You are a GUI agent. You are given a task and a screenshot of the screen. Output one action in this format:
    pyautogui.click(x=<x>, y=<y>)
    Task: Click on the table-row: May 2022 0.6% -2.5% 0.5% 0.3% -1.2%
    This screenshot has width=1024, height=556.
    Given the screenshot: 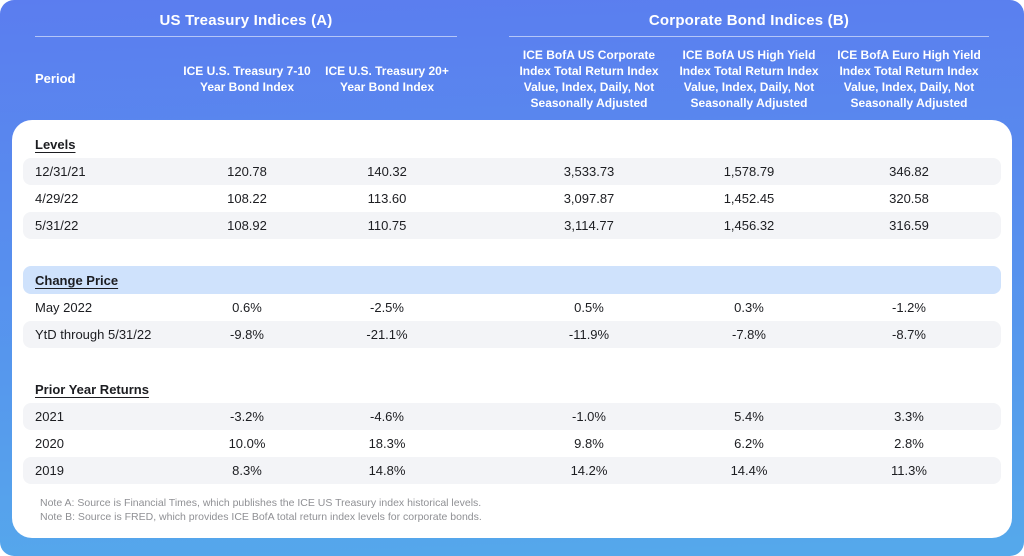 What is the action you would take?
    pyautogui.click(x=512, y=307)
    